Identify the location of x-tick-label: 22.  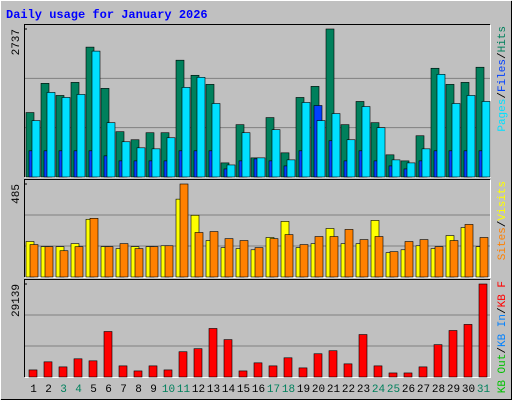
(348, 390).